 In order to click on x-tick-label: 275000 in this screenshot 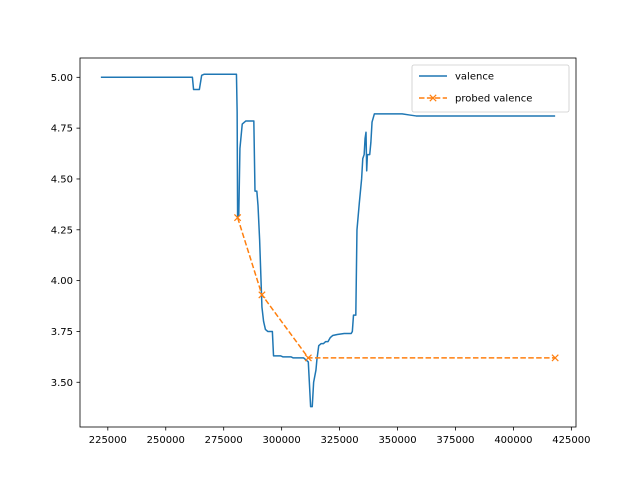, I will do `click(224, 440)`.